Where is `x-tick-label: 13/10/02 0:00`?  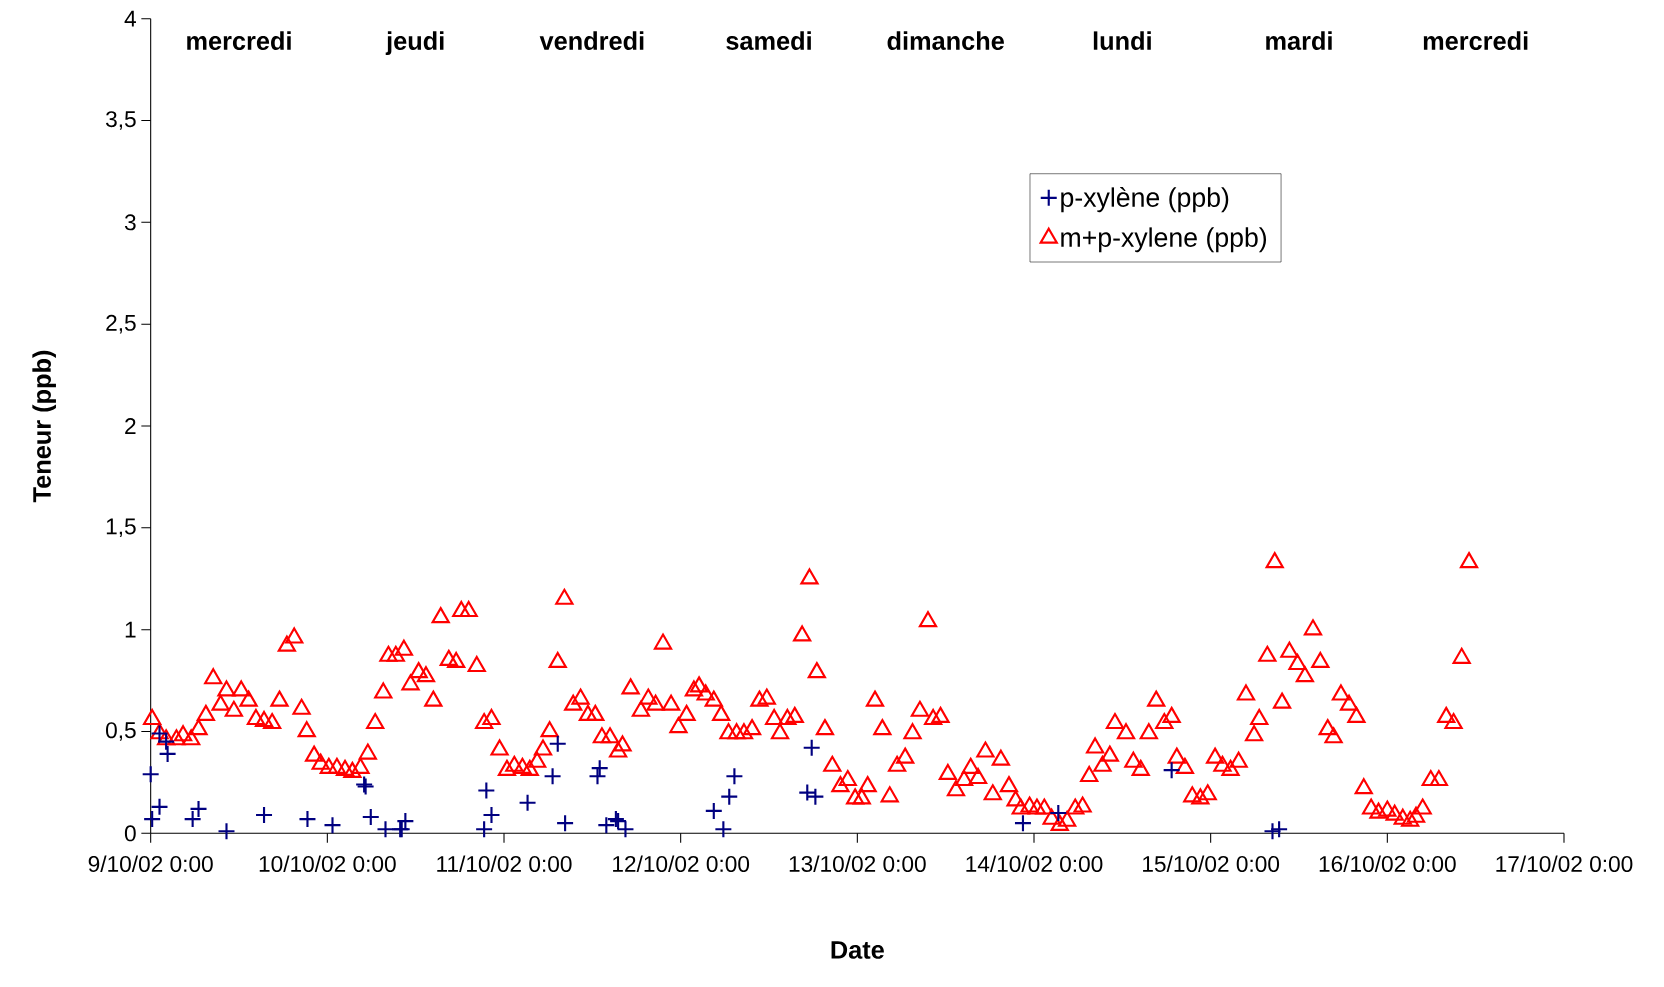
x-tick-label: 13/10/02 0:00 is located at coordinates (857, 864).